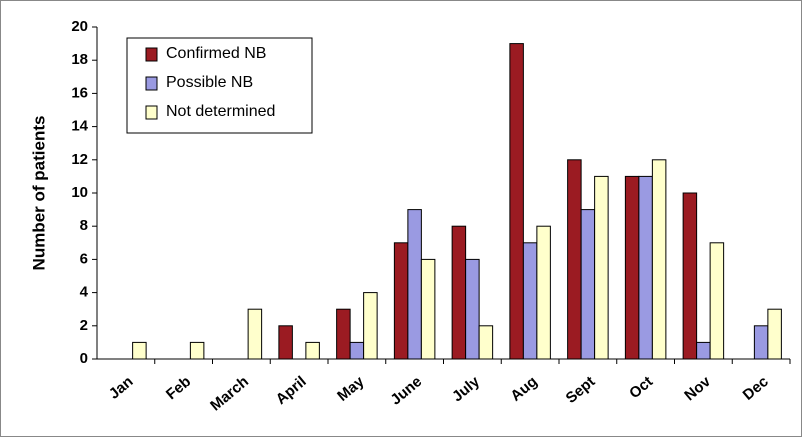  I want to click on y-tick-label: 8, so click(84, 225).